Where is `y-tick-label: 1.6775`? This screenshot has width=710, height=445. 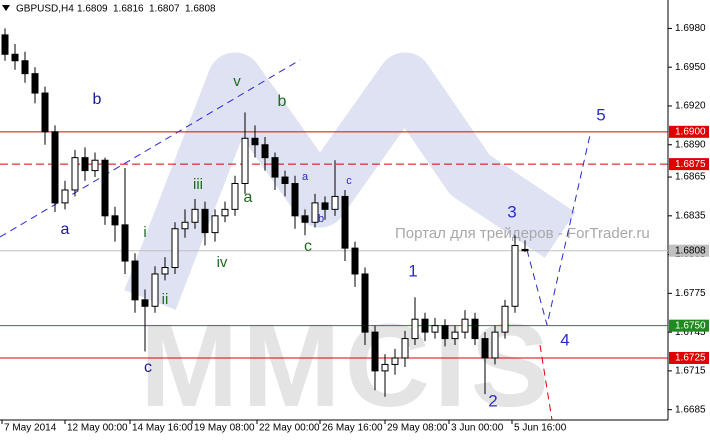
y-tick-label: 1.6775 is located at coordinates (690, 293).